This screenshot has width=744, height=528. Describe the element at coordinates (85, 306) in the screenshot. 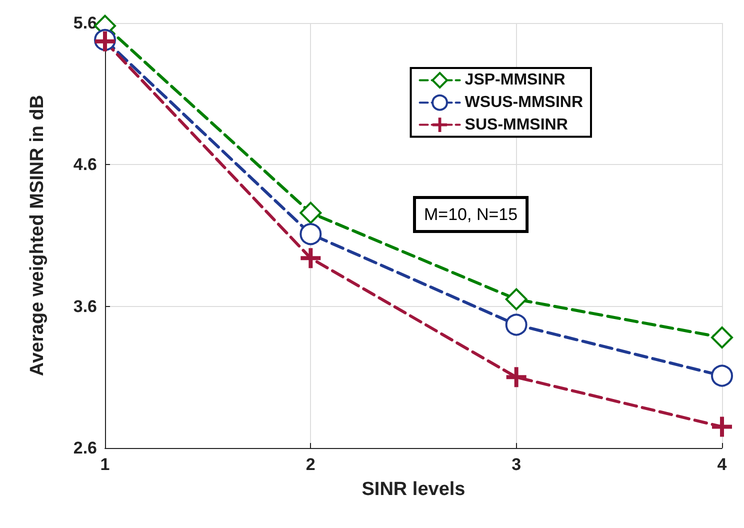

I see `y-tick-label: 3.6` at that location.